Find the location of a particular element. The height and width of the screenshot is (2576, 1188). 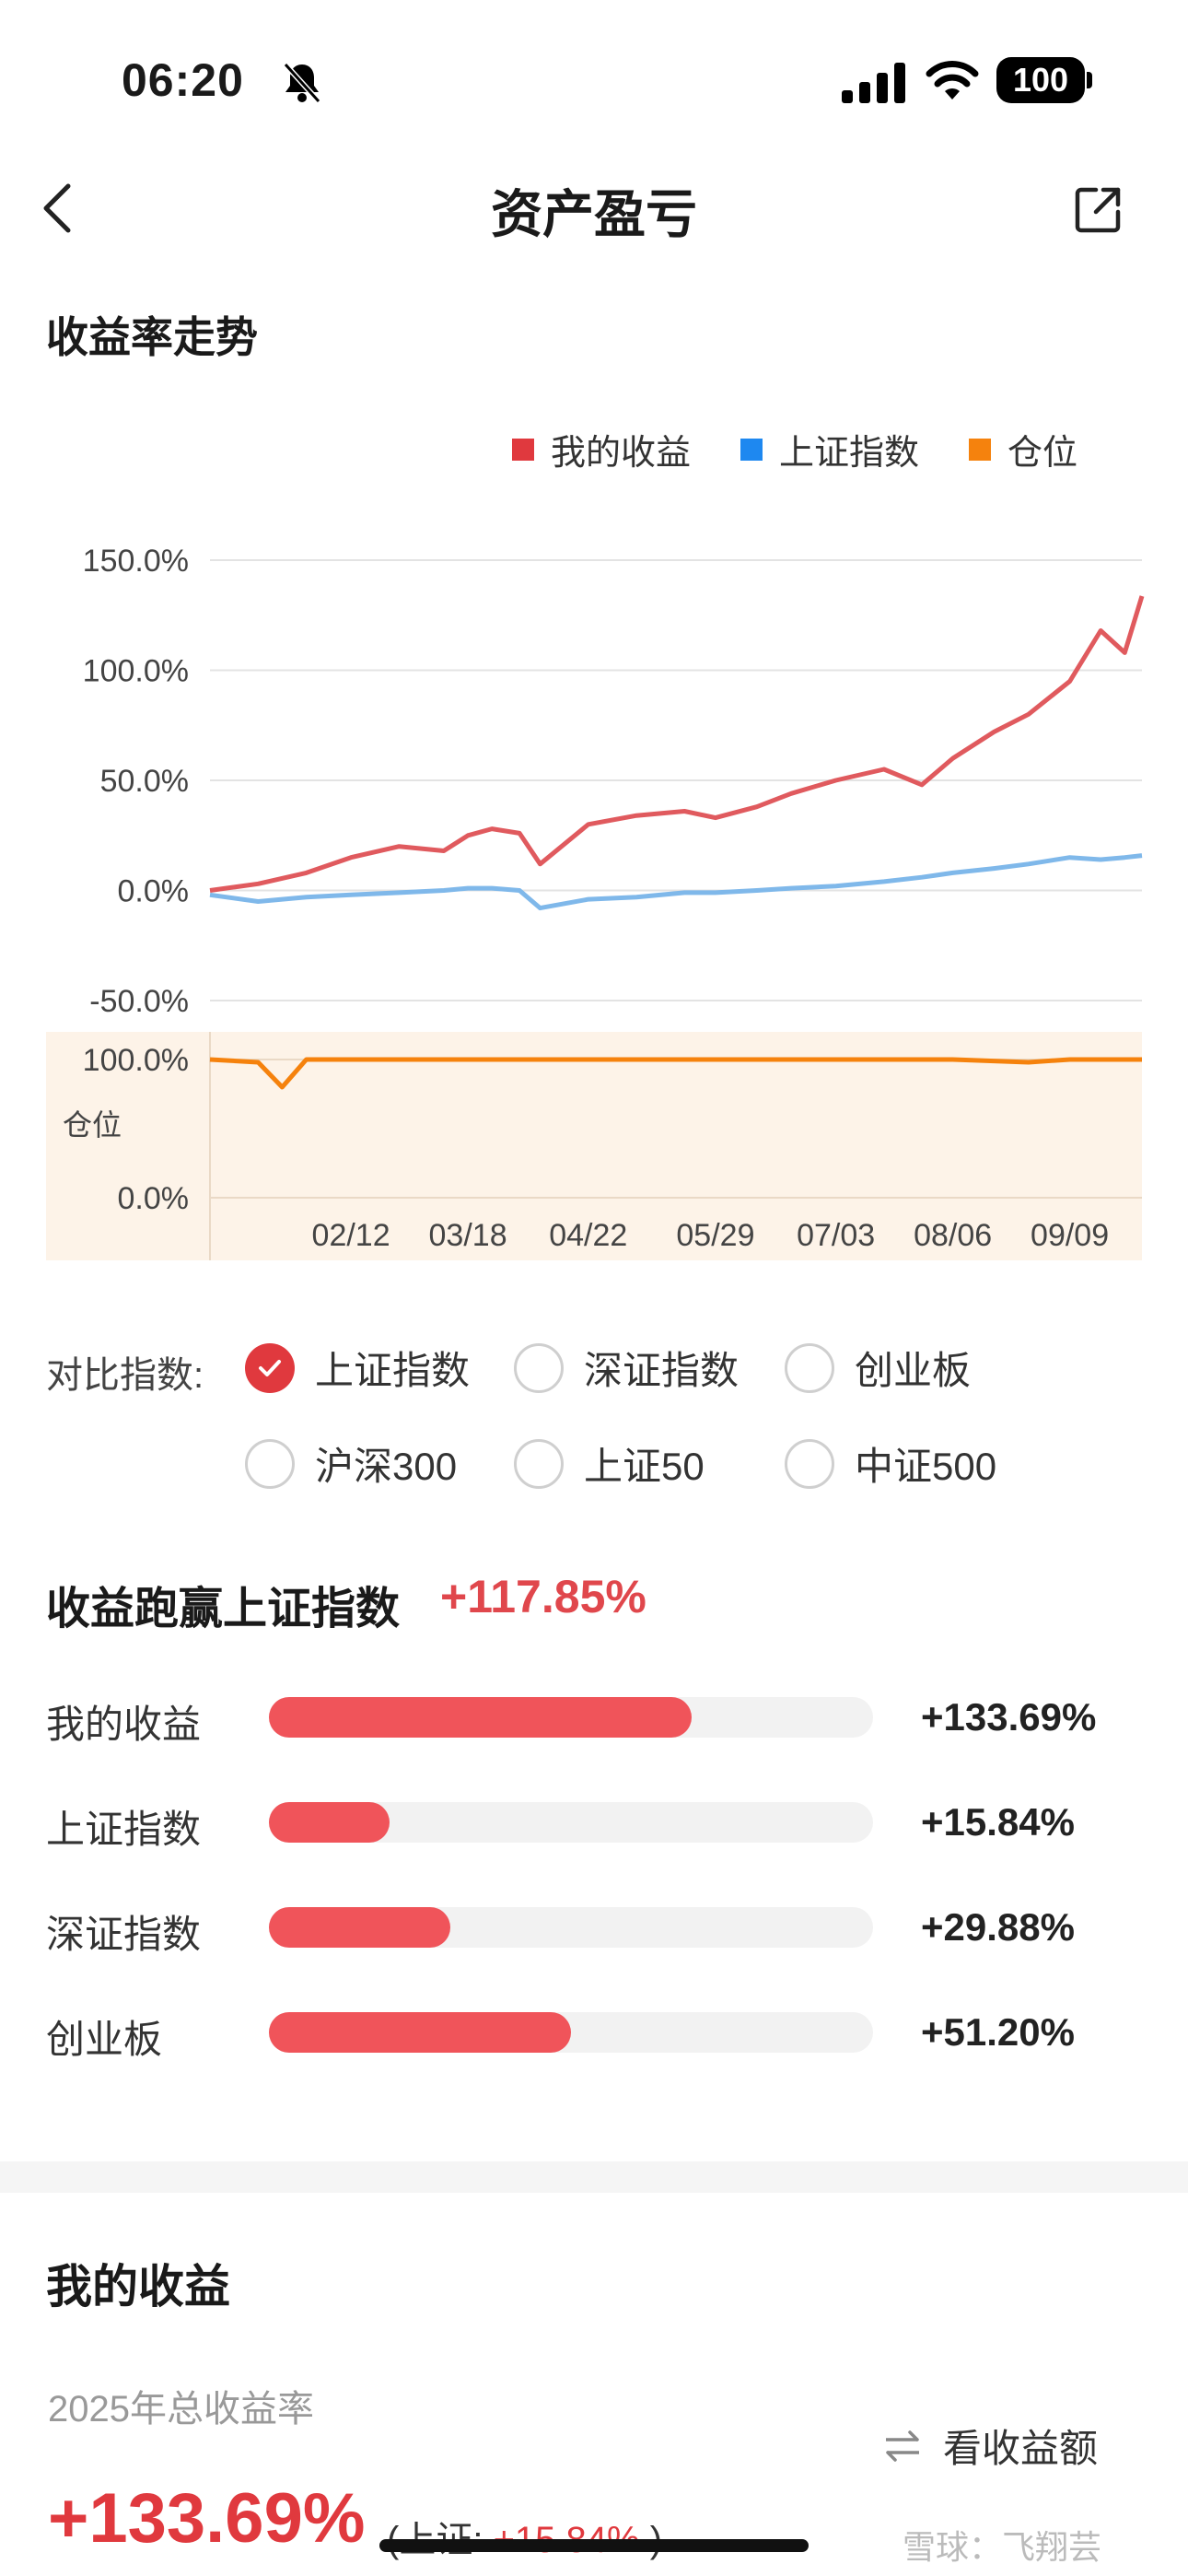

position-y-tick-label: 0.0% is located at coordinates (154, 1198).